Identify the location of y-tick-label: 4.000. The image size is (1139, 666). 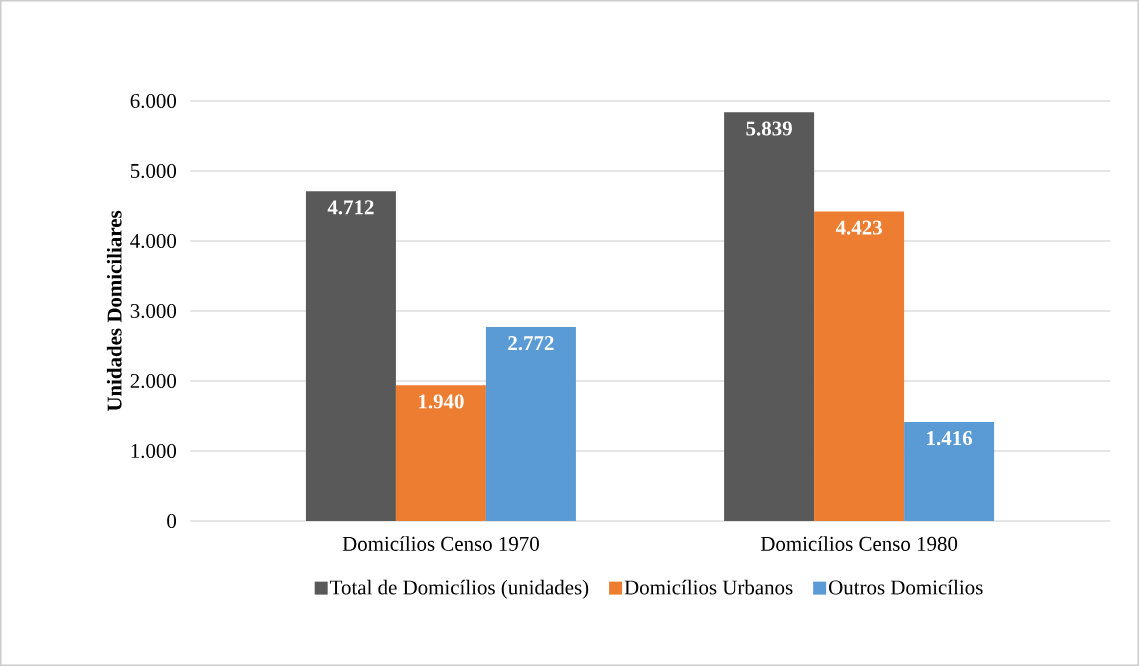
(153, 241).